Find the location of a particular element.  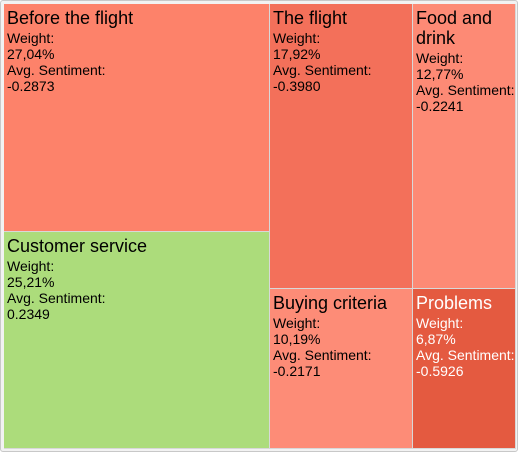

tile-title: Before the flight is located at coordinates (70, 18).